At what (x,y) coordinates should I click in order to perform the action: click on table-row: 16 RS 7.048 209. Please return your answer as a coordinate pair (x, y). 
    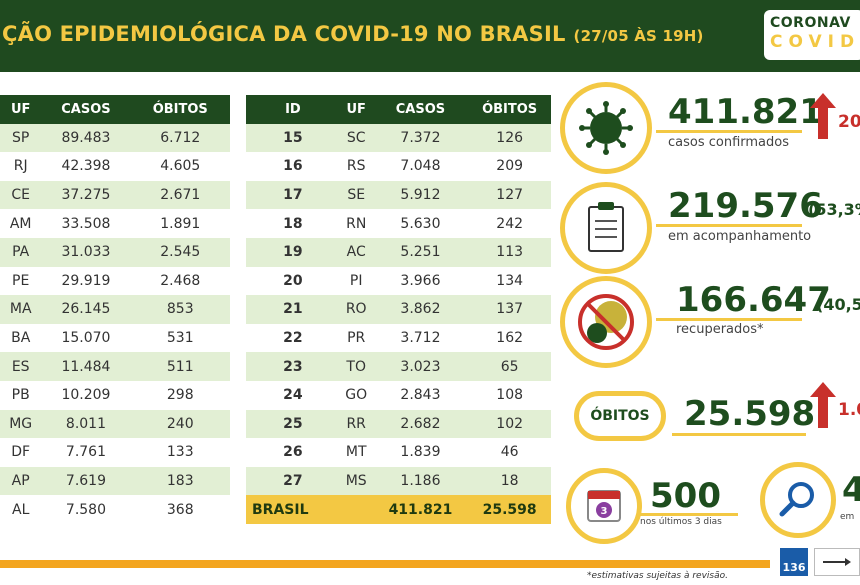
    Looking at the image, I should click on (398, 166).